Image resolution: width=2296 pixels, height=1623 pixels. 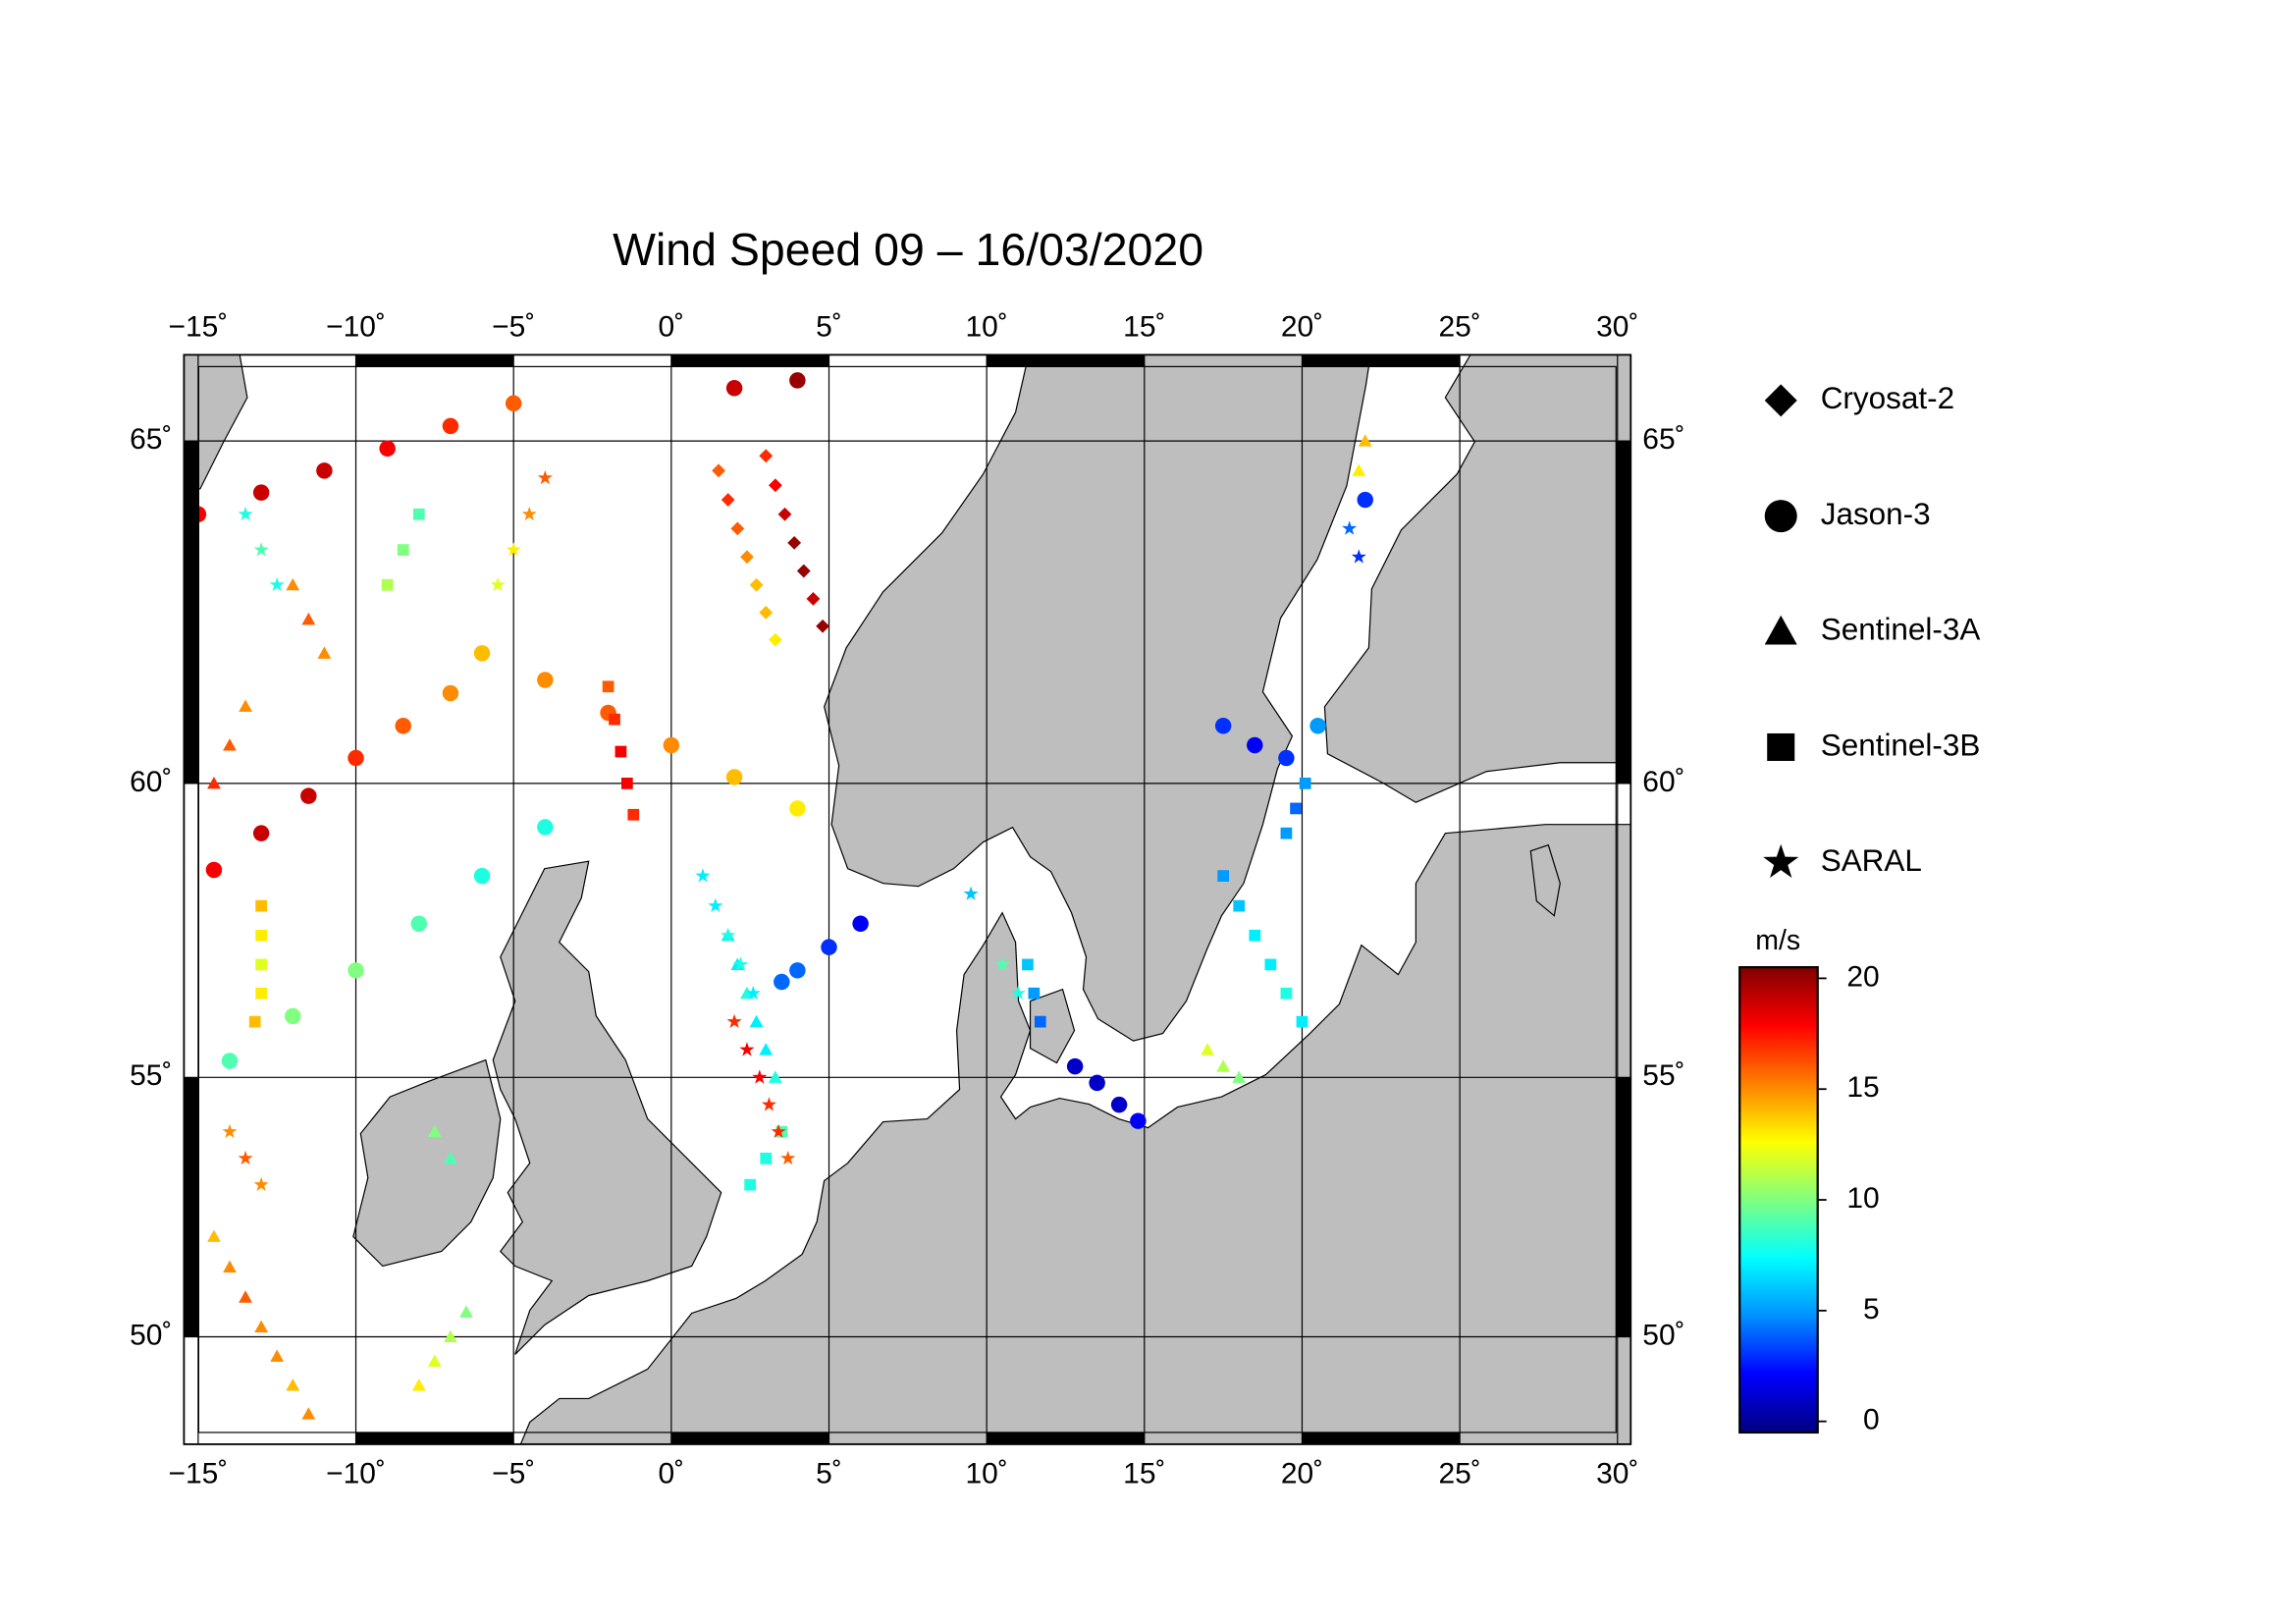 I want to click on land-gotland, so click(x=1545, y=880).